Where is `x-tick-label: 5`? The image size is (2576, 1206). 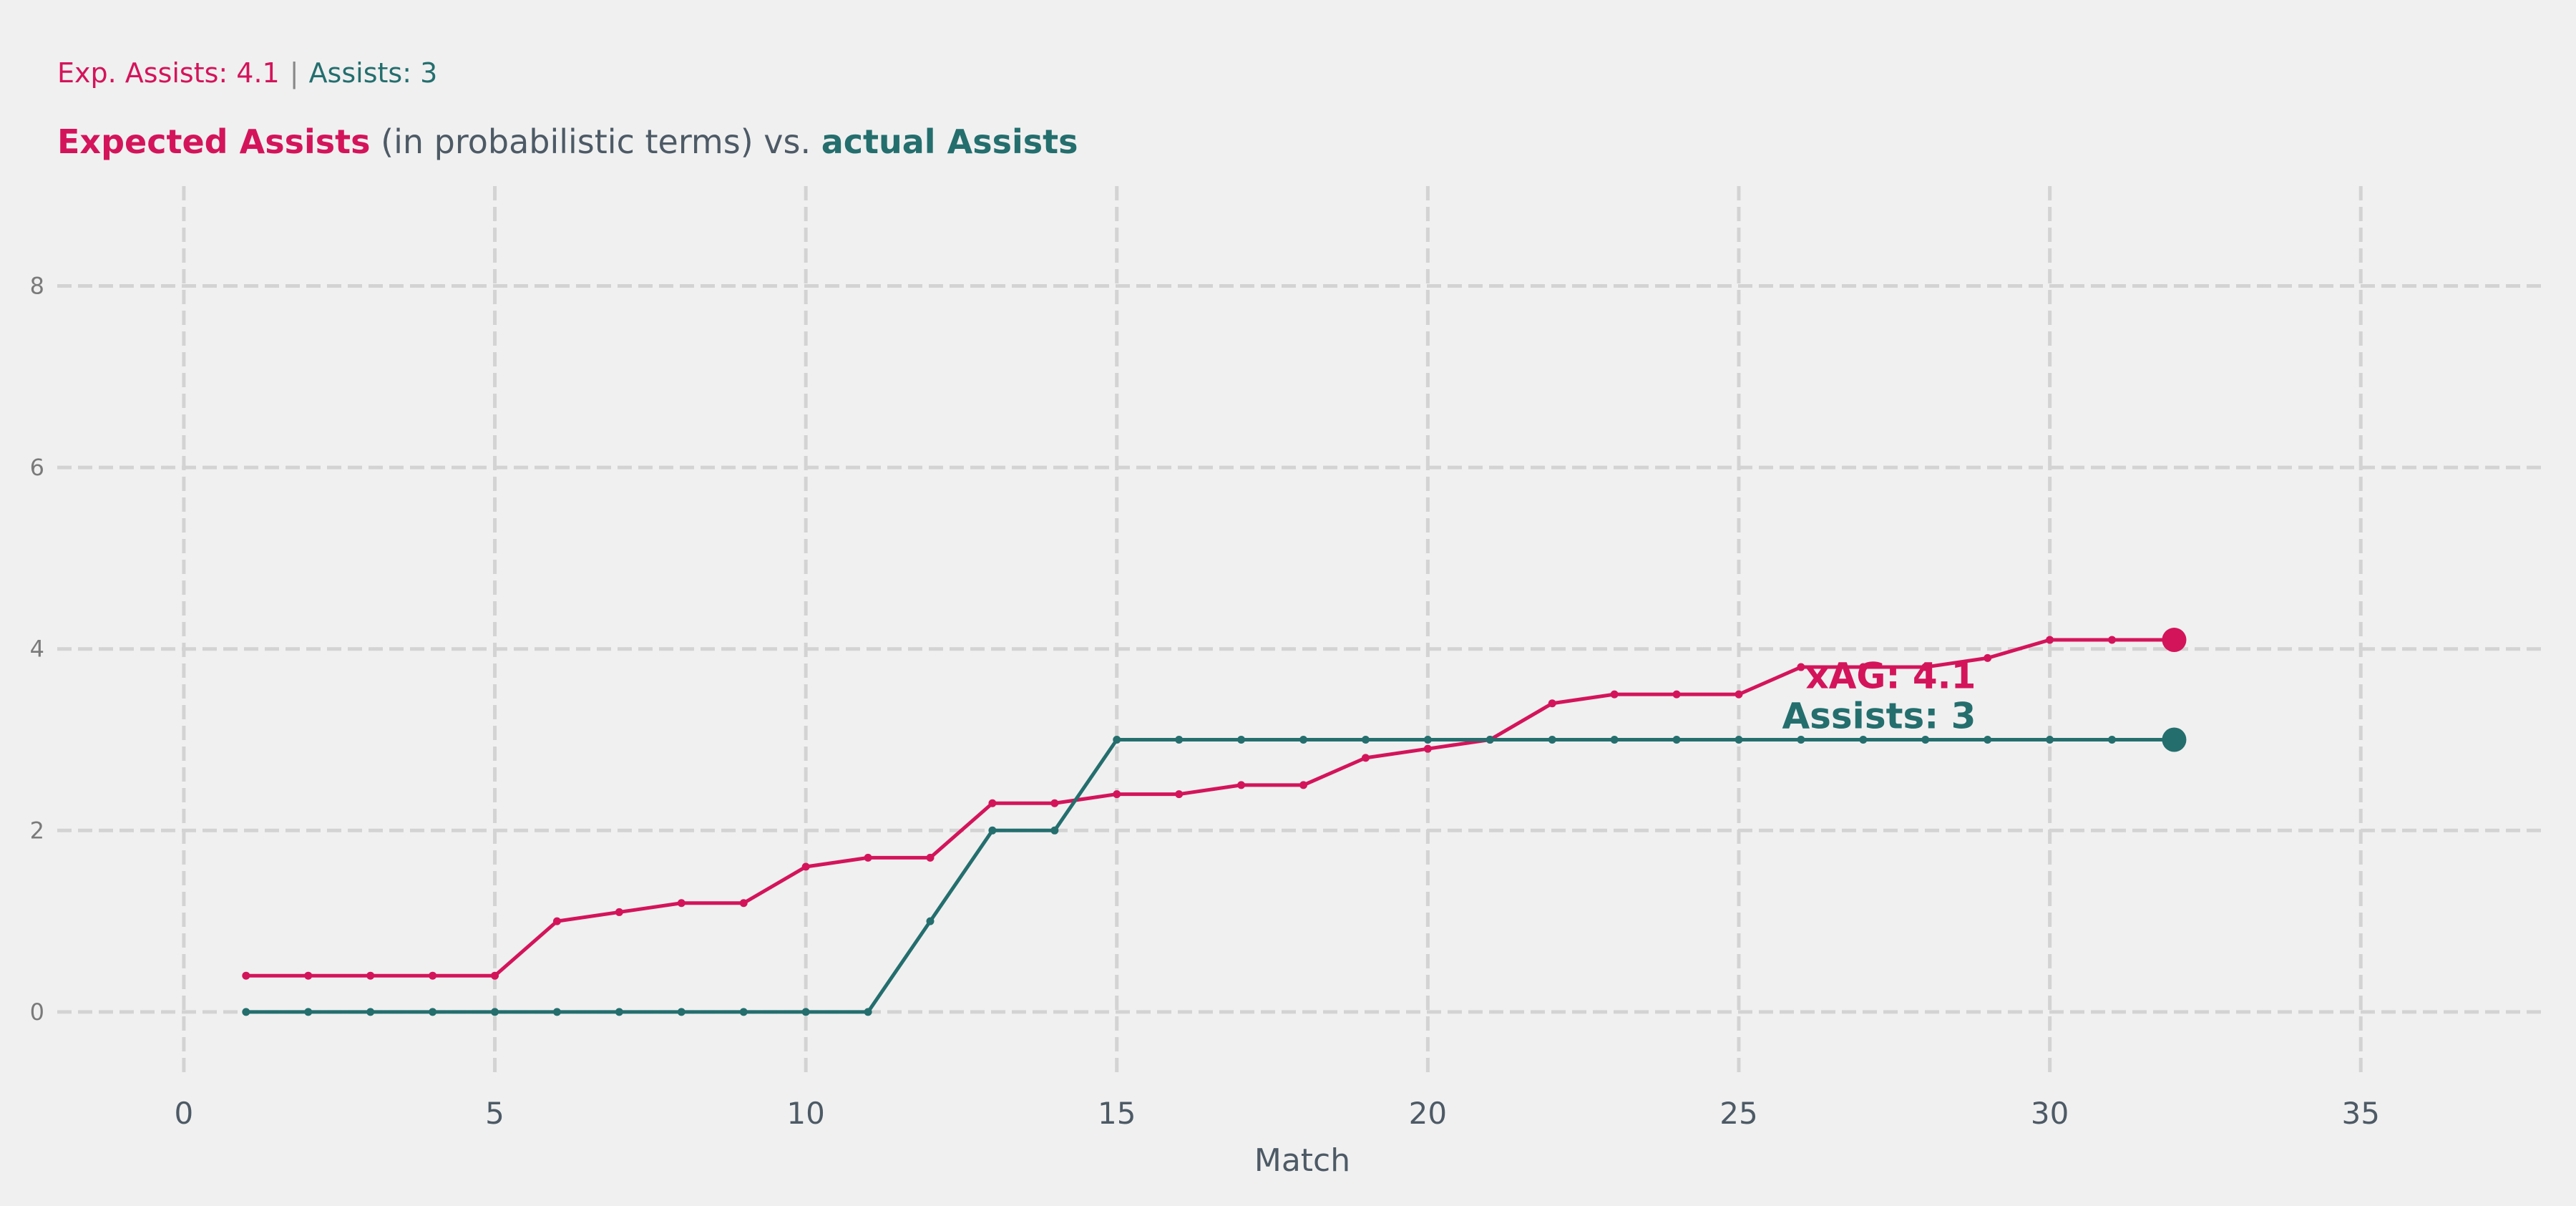 x-tick-label: 5 is located at coordinates (495, 1113).